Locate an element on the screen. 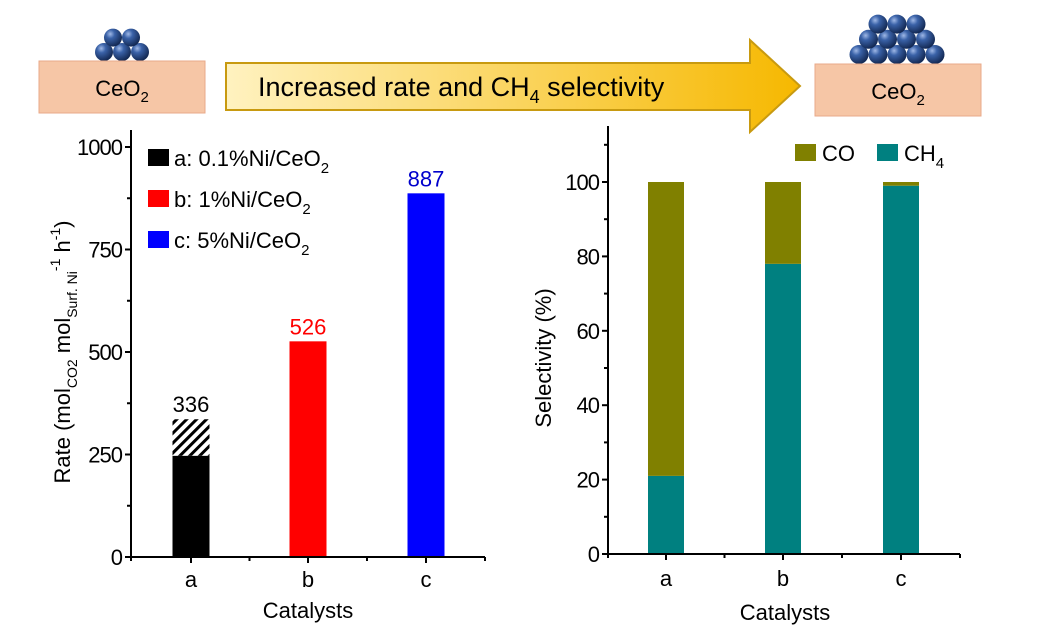 The image size is (1039, 636). y-tick-label: 100 is located at coordinates (582, 182).